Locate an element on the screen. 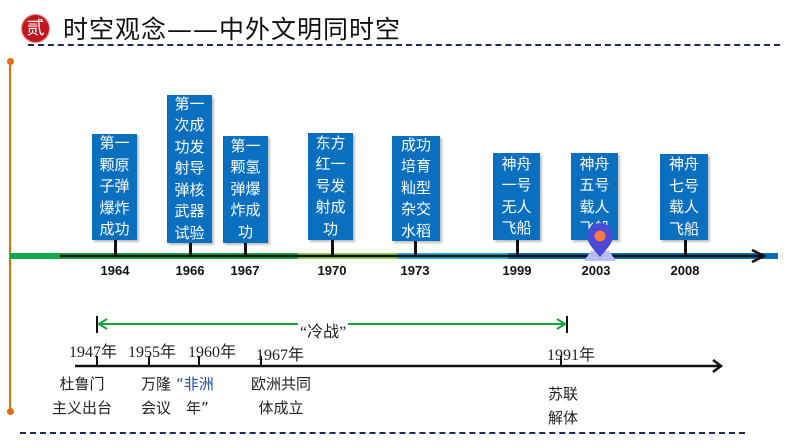 The height and width of the screenshot is (447, 794). year-label: 1955年 is located at coordinates (152, 352).